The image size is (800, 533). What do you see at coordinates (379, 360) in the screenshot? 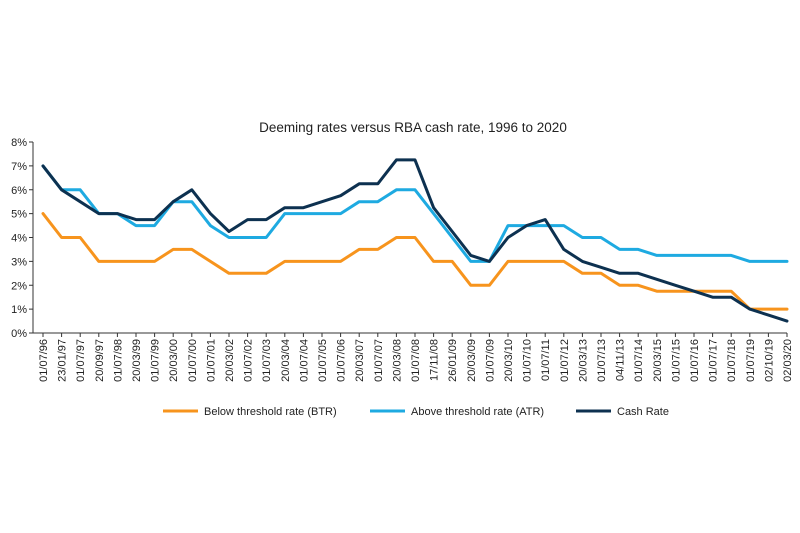
I see `x-tick-label: 01/07/07` at bounding box center [379, 360].